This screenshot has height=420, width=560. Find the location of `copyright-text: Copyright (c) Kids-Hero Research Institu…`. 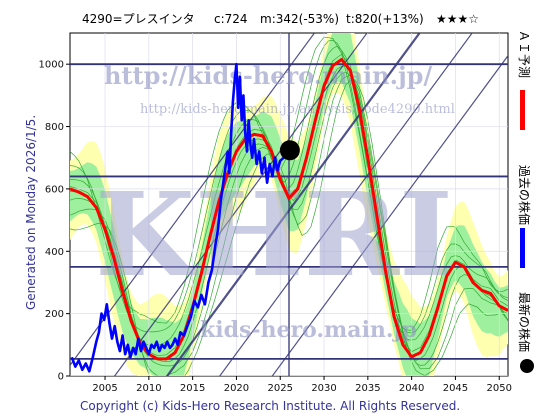

copyright-text: Copyright (c) Kids-Hero Research Institu… is located at coordinates (270, 406).